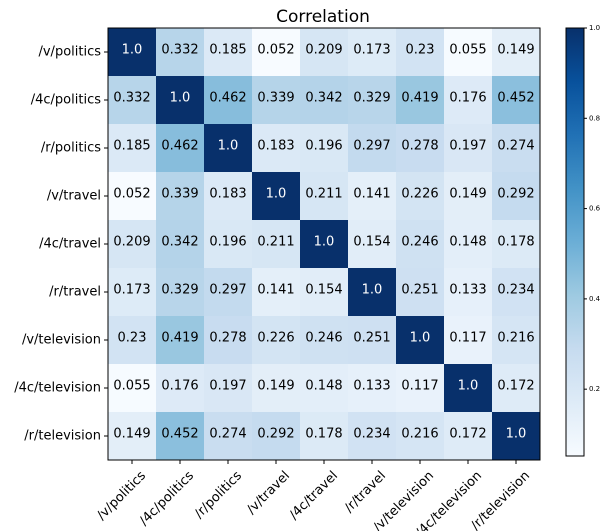  I want to click on cell-value-label: 0.148, so click(467, 242).